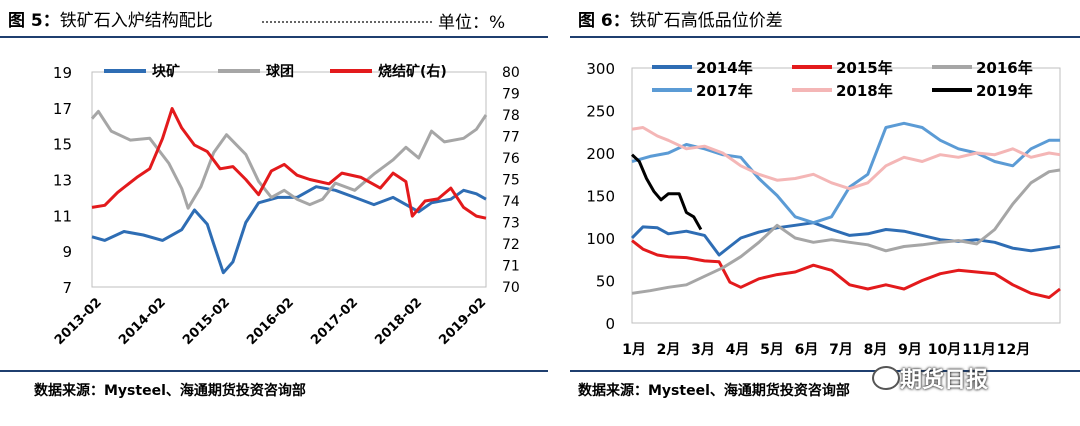 The height and width of the screenshot is (426, 1080). I want to click on left-y-tick-label: 13, so click(62, 181).